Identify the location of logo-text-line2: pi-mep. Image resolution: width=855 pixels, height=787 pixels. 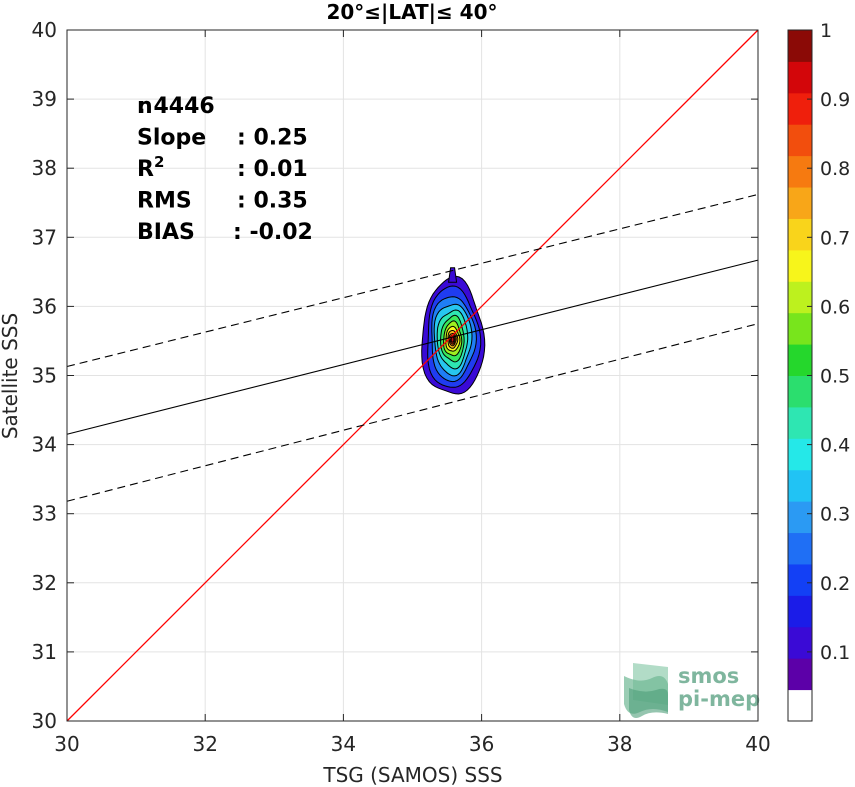
(719, 699).